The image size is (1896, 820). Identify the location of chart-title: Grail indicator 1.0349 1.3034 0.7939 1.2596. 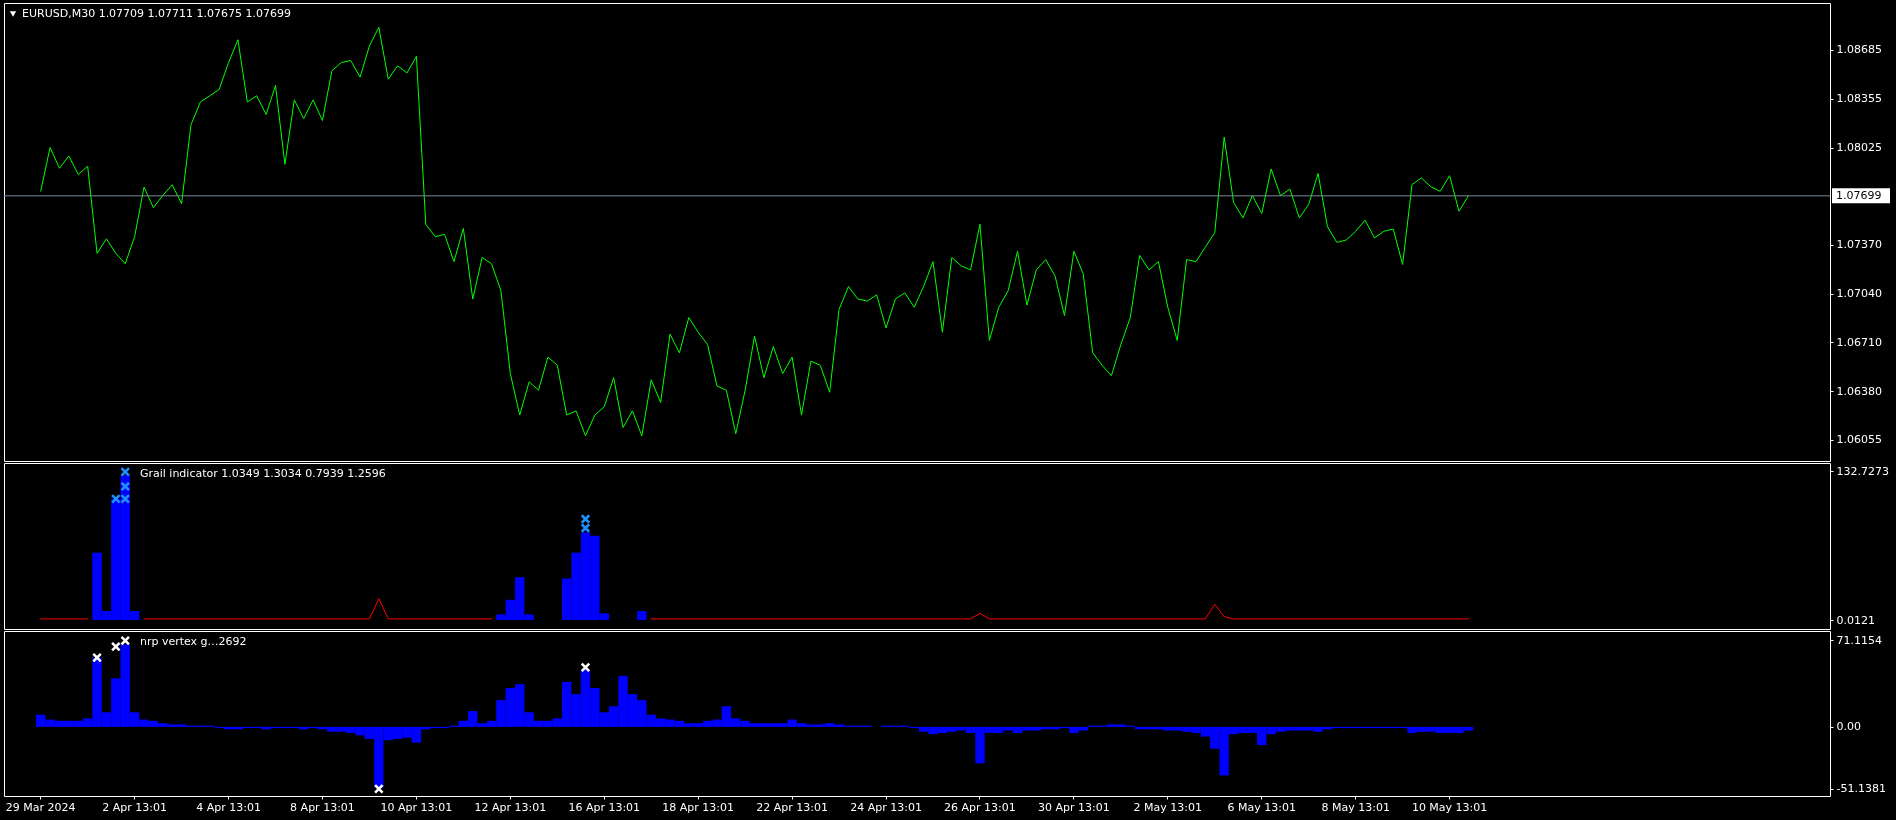
(262, 473).